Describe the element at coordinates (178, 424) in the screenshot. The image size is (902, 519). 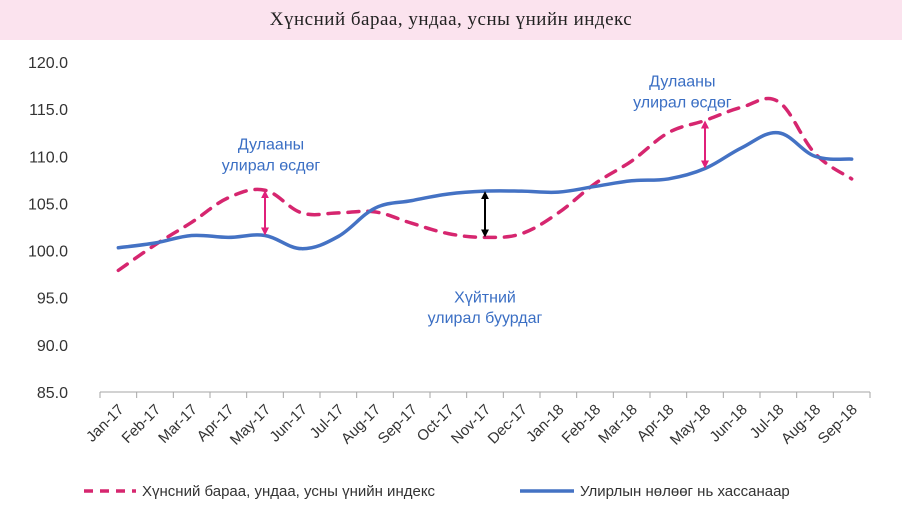
I see `x-tick-label: Mar-17` at that location.